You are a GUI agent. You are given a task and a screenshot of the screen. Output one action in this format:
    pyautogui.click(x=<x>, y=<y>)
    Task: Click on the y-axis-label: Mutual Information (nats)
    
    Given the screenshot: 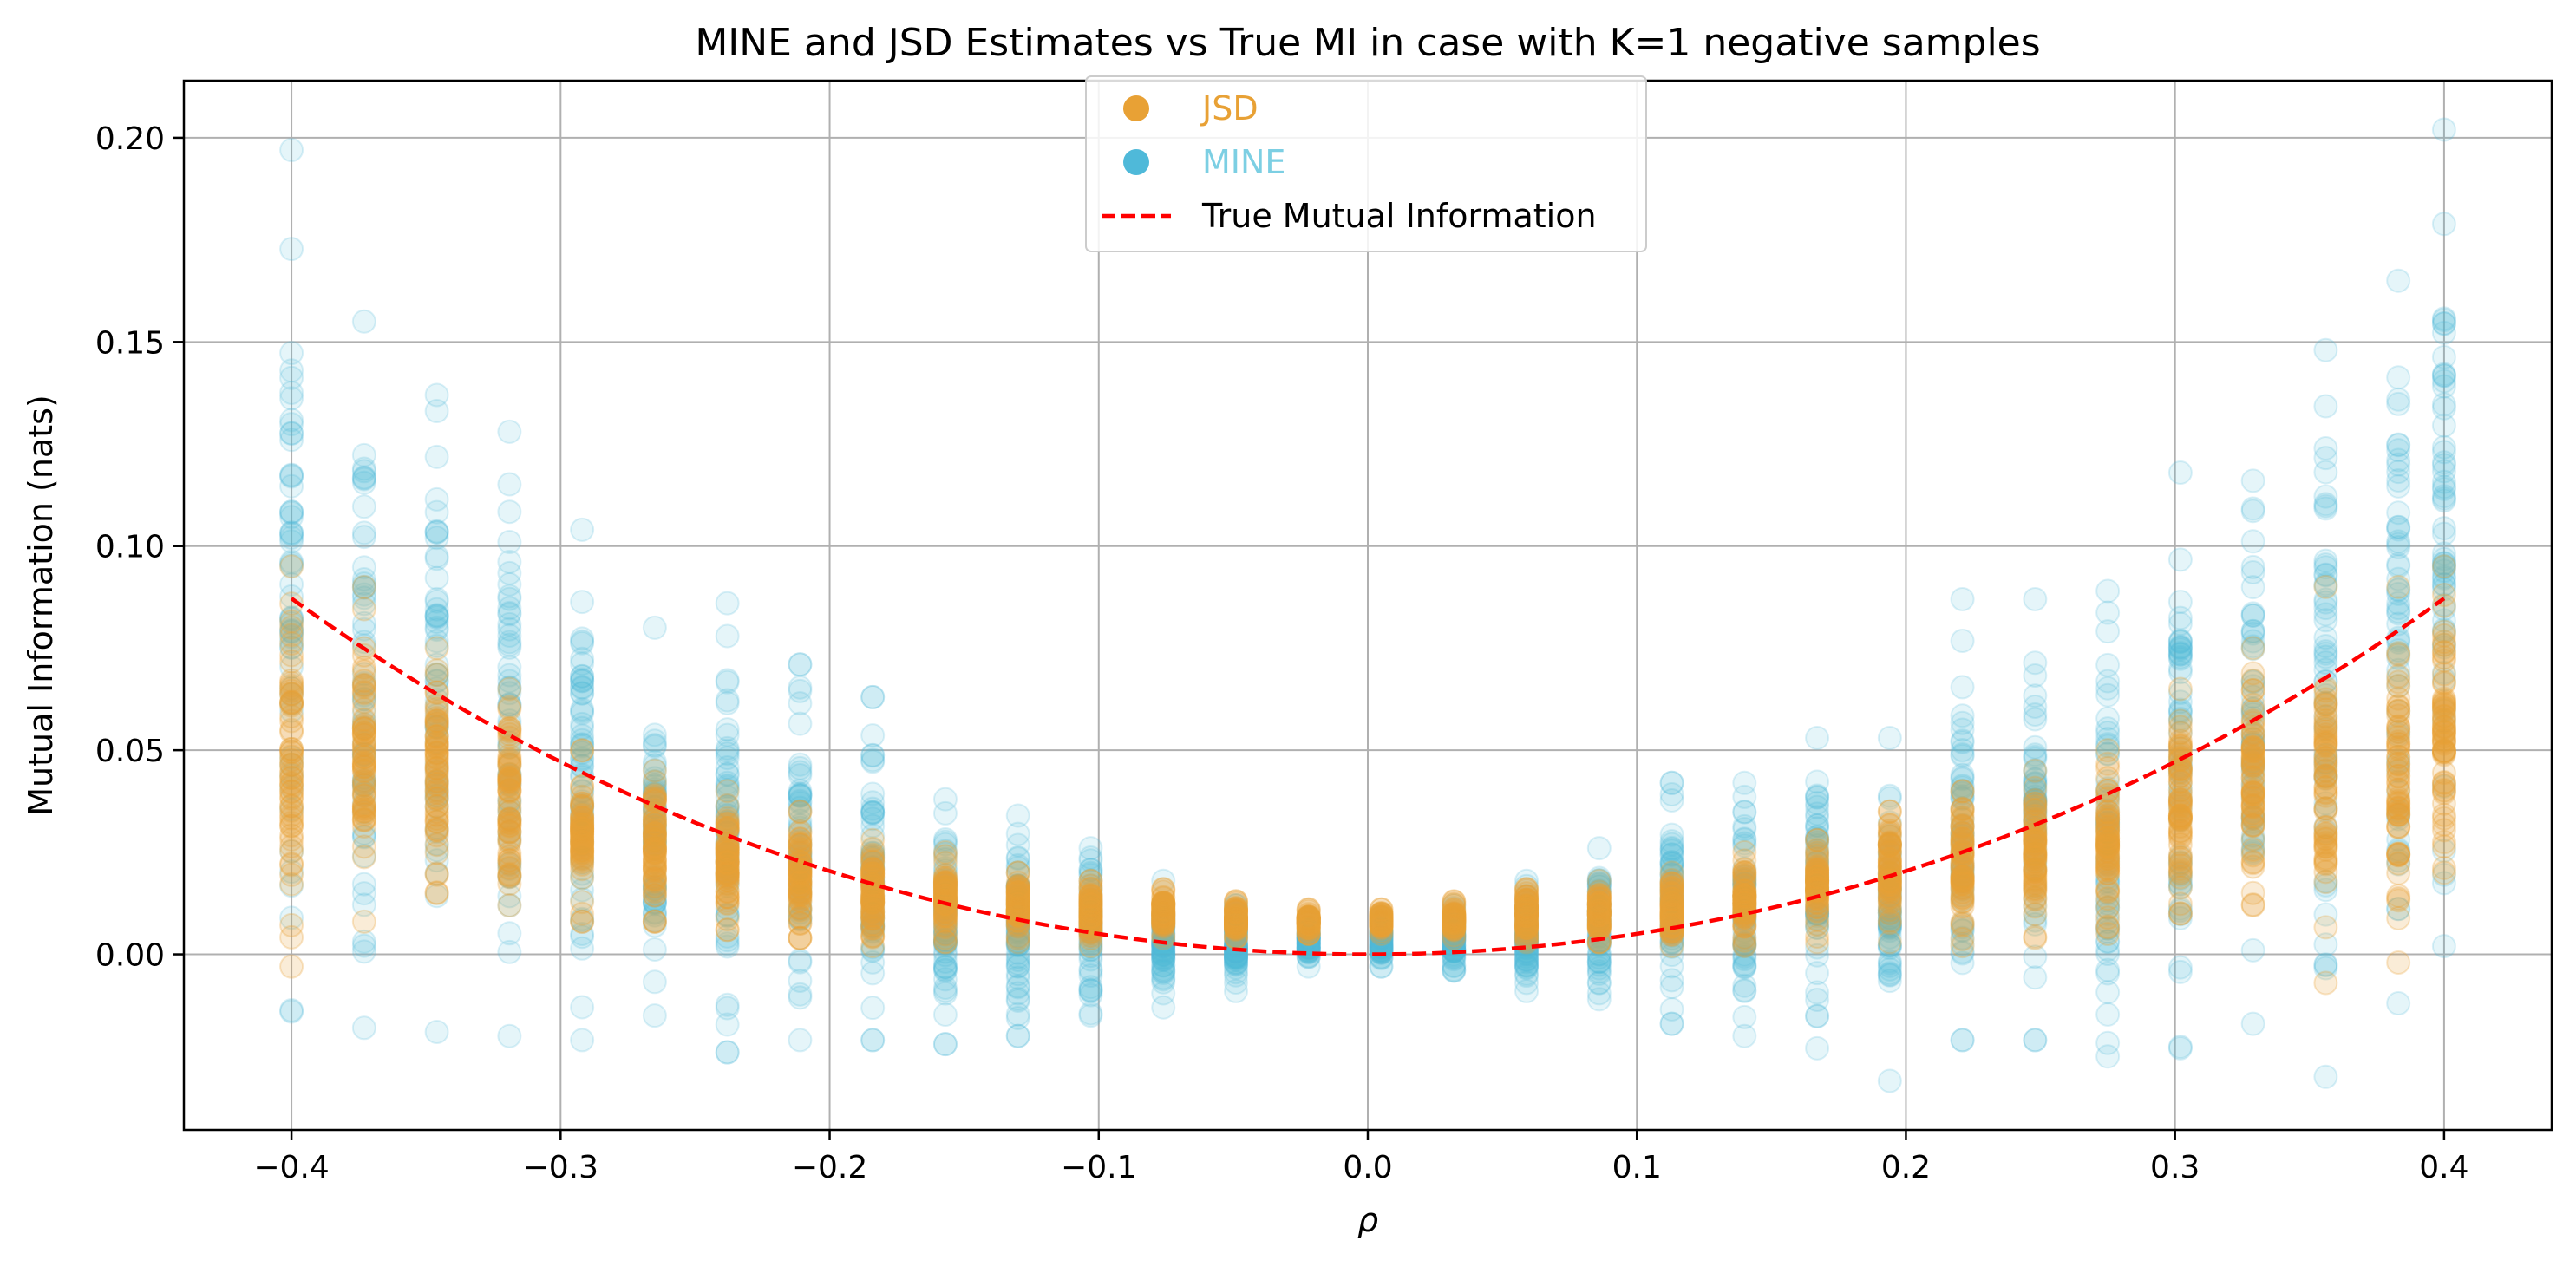 What is the action you would take?
    pyautogui.click(x=41, y=605)
    